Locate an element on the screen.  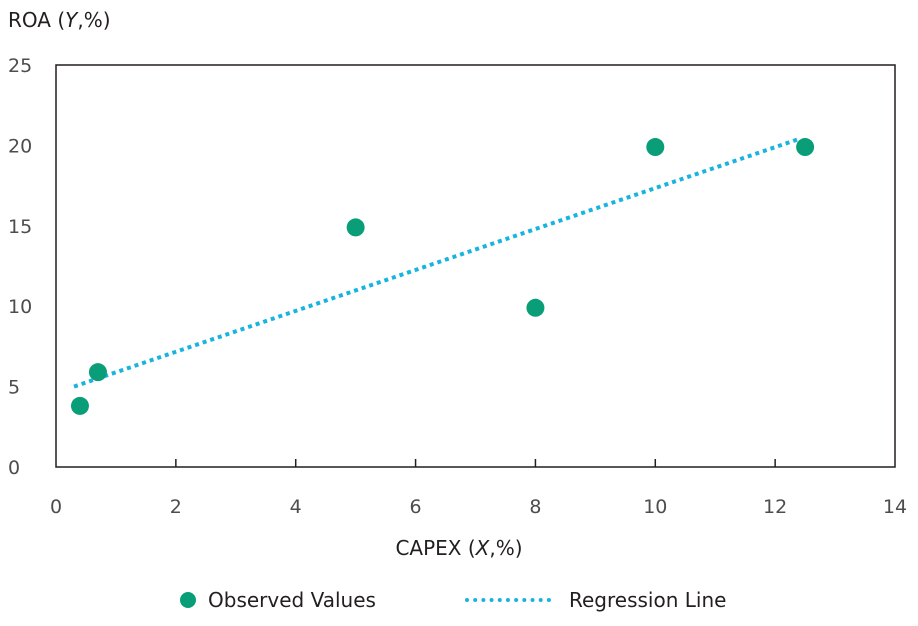
x-axis-ticks: 0 2 4 6 8 10 12 14 is located at coordinates (478, 488).